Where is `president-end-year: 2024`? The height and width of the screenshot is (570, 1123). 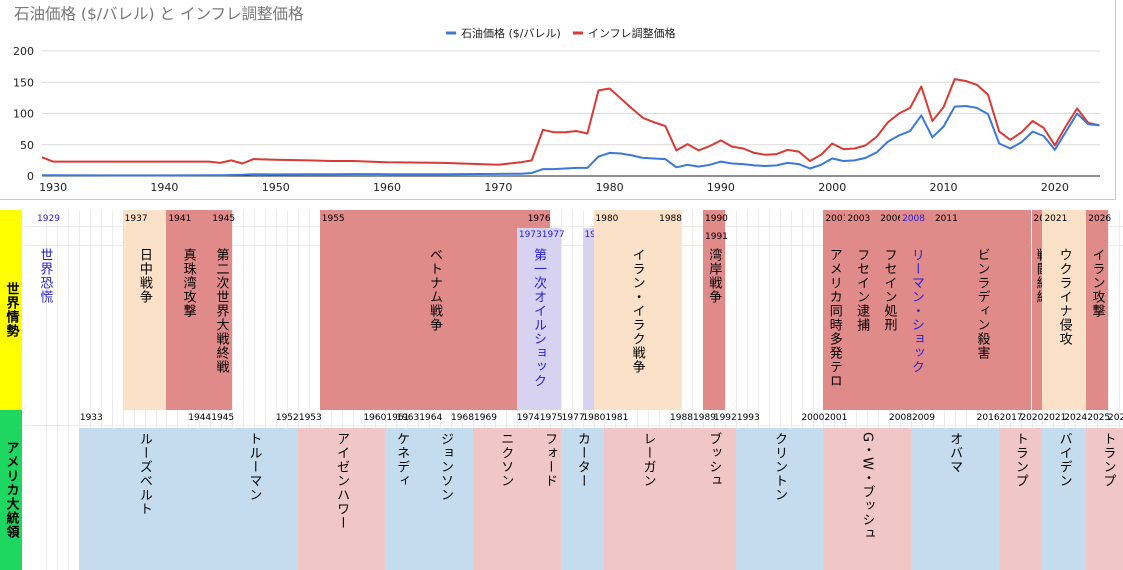 president-end-year: 2024 is located at coordinates (1076, 418).